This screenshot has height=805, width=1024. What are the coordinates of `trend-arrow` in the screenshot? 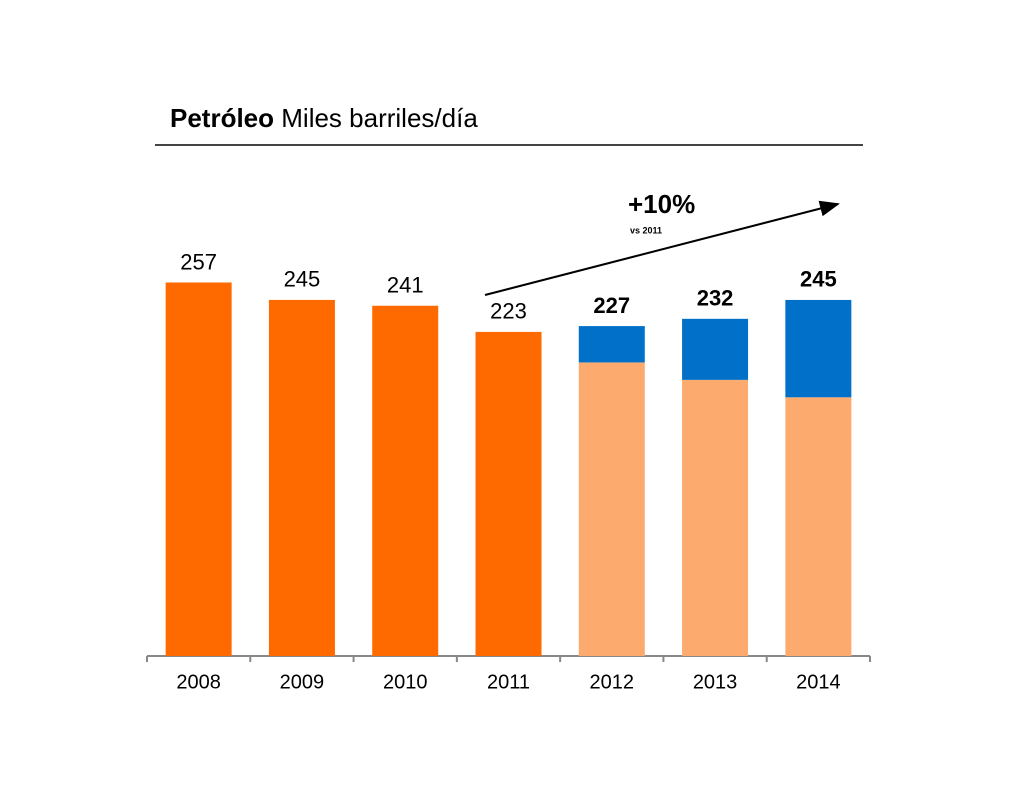 It's located at (662, 248).